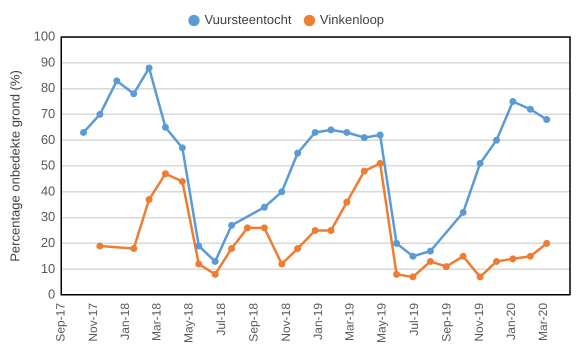 The width and height of the screenshot is (588, 348). Describe the element at coordinates (48, 113) in the screenshot. I see `y-tick-label: 70` at that location.